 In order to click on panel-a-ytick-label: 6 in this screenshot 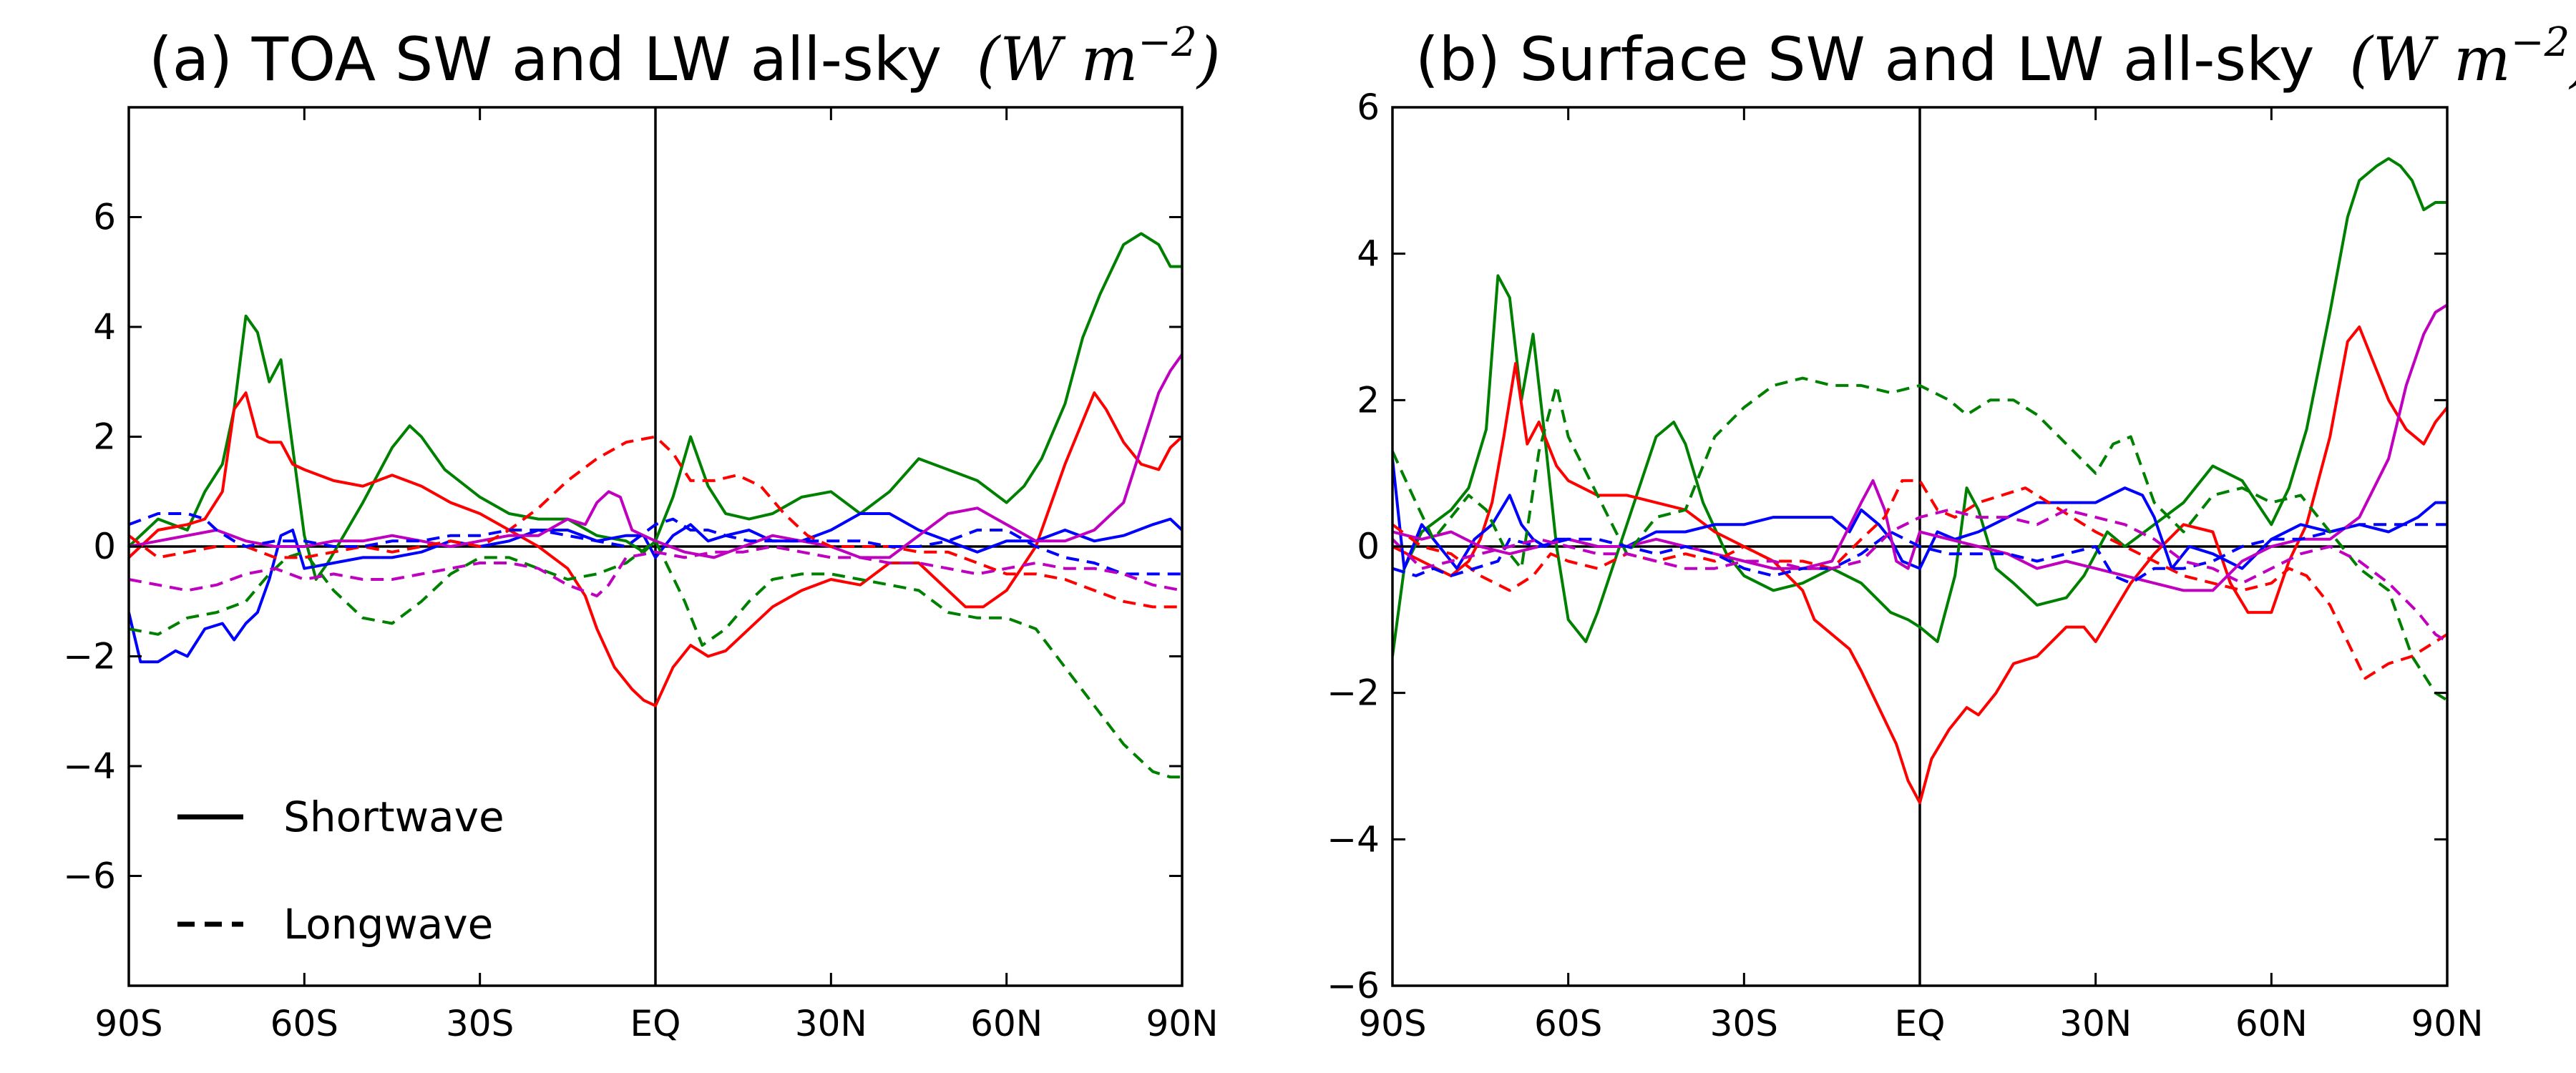, I will do `click(104, 218)`.